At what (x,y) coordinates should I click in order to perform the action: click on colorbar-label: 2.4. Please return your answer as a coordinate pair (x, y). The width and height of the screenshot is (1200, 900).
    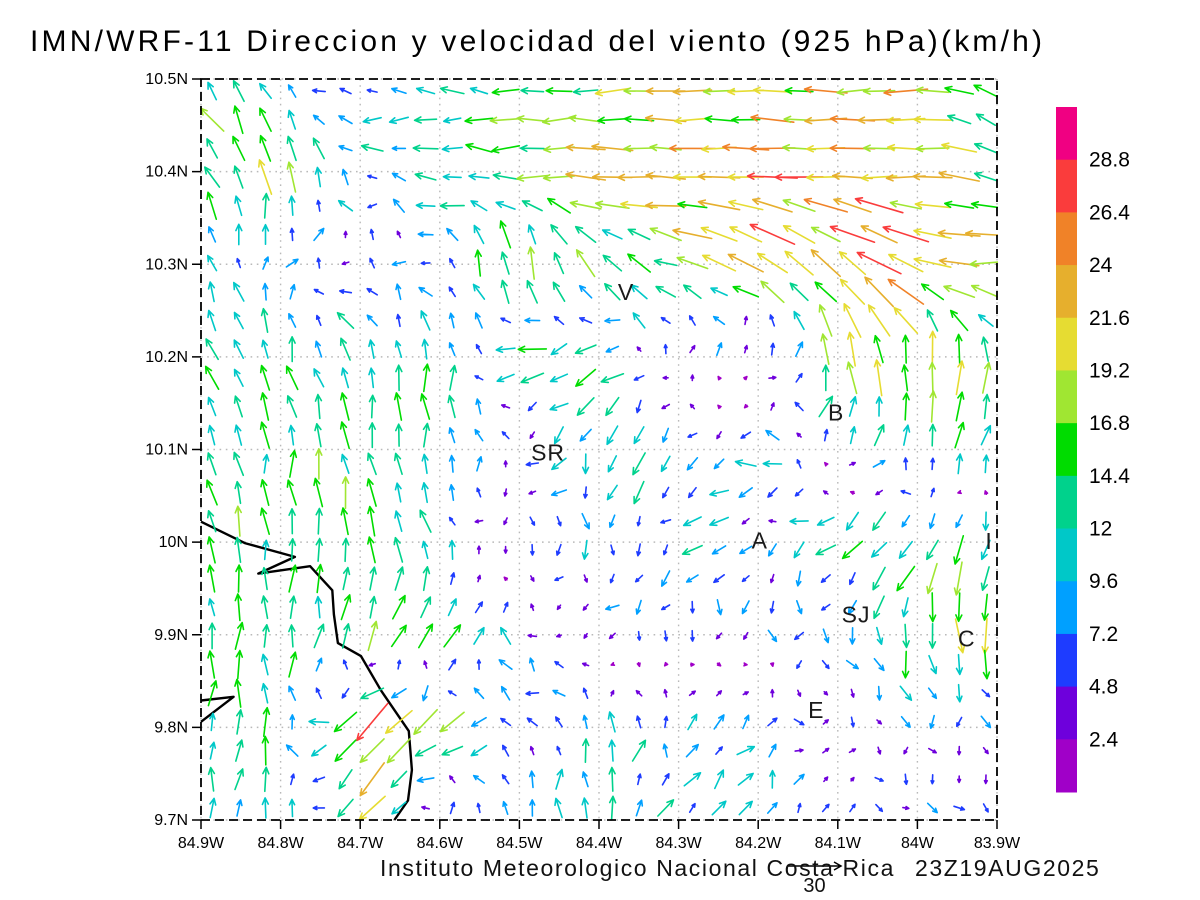
    Looking at the image, I should click on (1104, 739).